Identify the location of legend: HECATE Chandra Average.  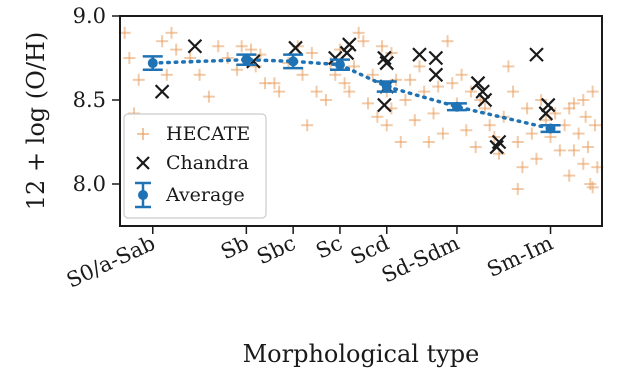
(195, 166).